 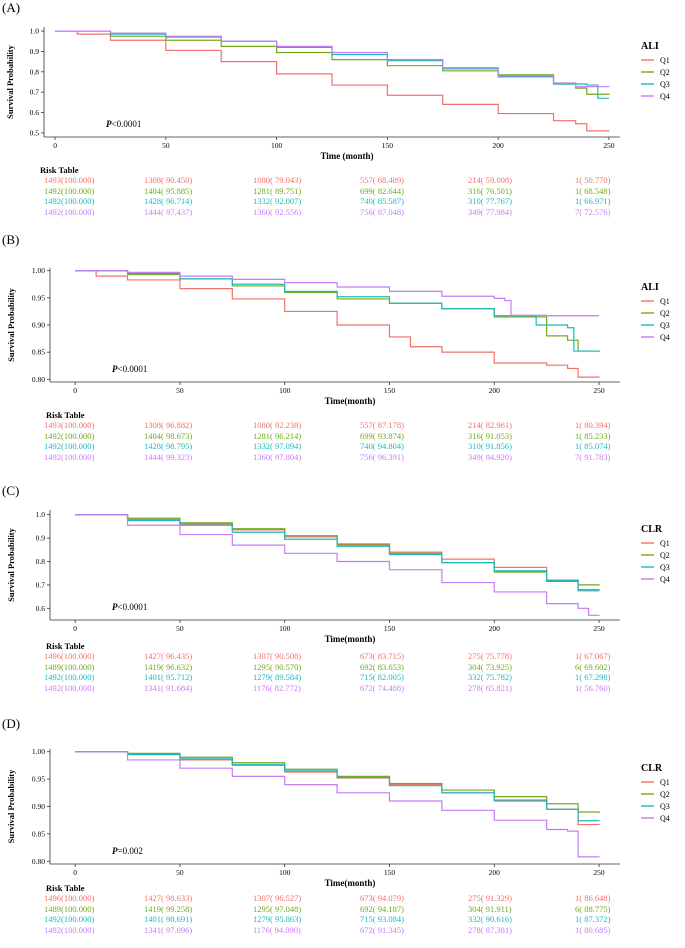 I want to click on risk-cell: 1444( 97.437), so click(x=168, y=211).